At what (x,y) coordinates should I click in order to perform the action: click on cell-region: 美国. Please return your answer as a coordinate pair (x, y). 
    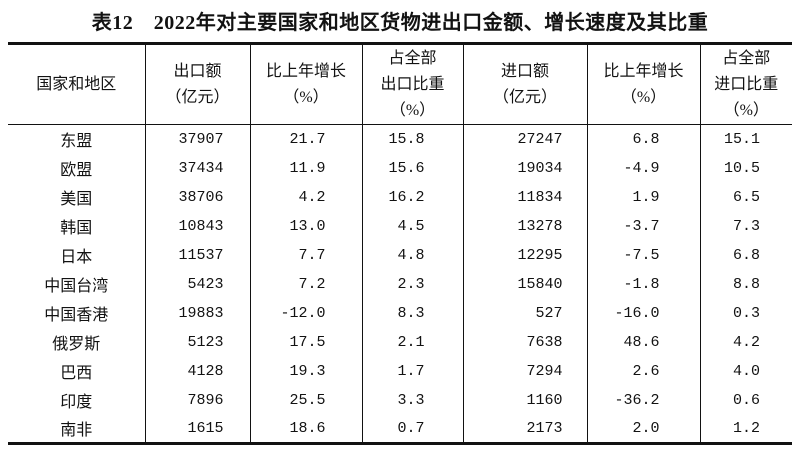
    Looking at the image, I should click on (77, 197).